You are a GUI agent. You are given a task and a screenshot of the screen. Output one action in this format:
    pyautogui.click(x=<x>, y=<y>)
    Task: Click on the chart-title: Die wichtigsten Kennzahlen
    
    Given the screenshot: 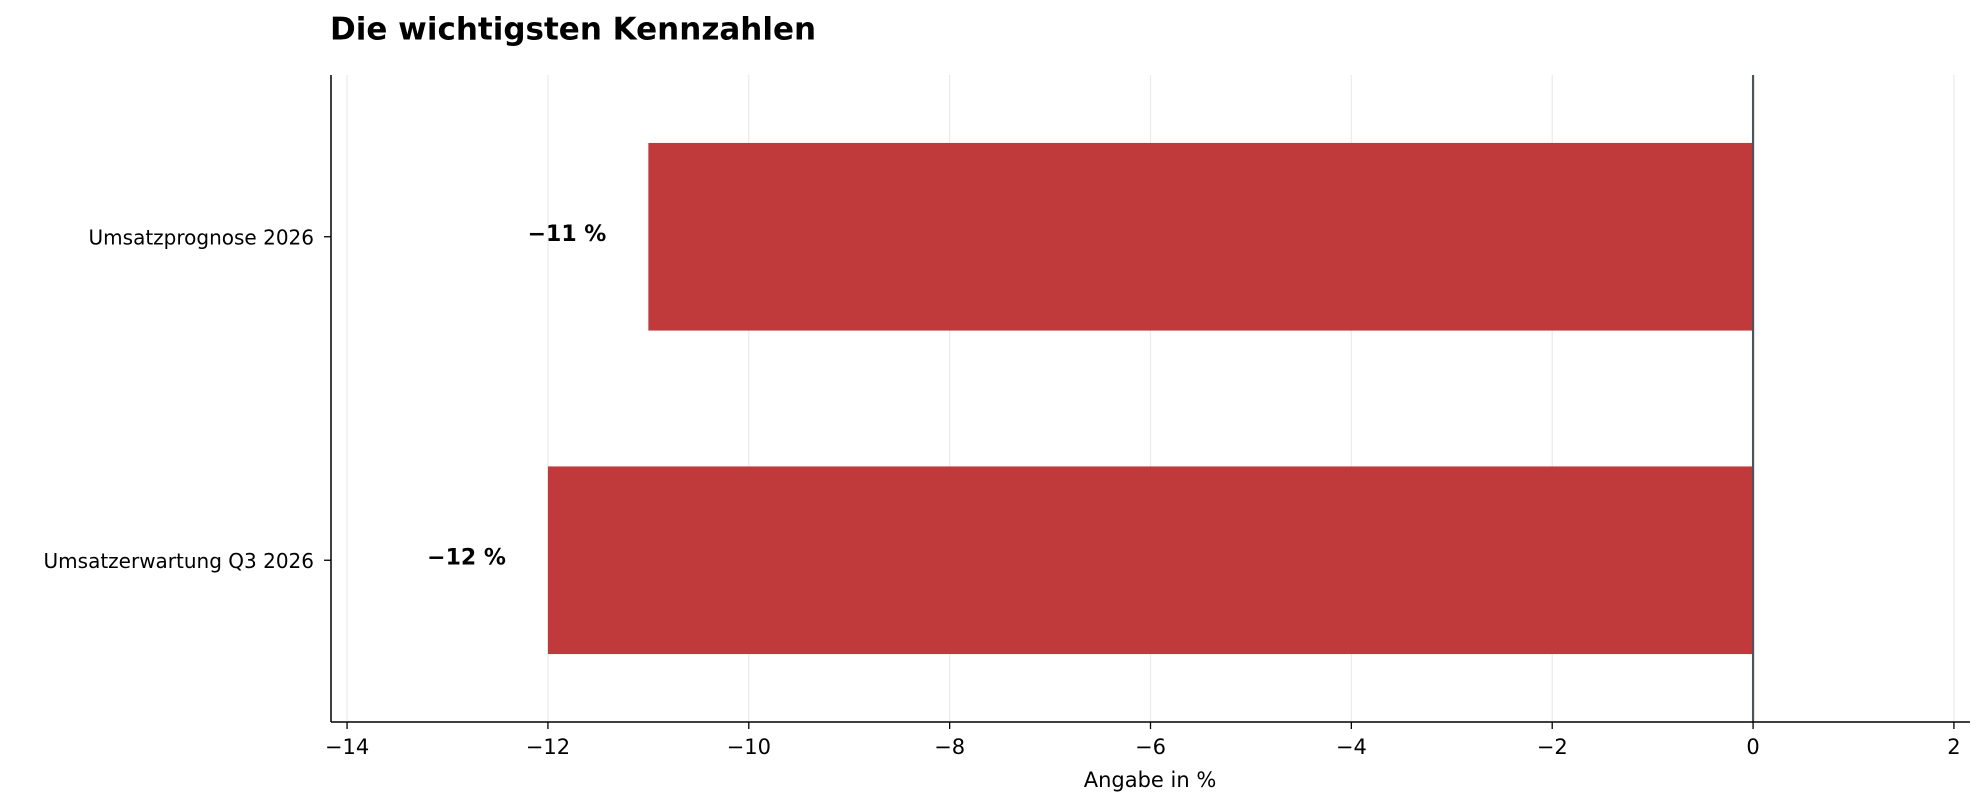 What is the action you would take?
    pyautogui.click(x=573, y=30)
    